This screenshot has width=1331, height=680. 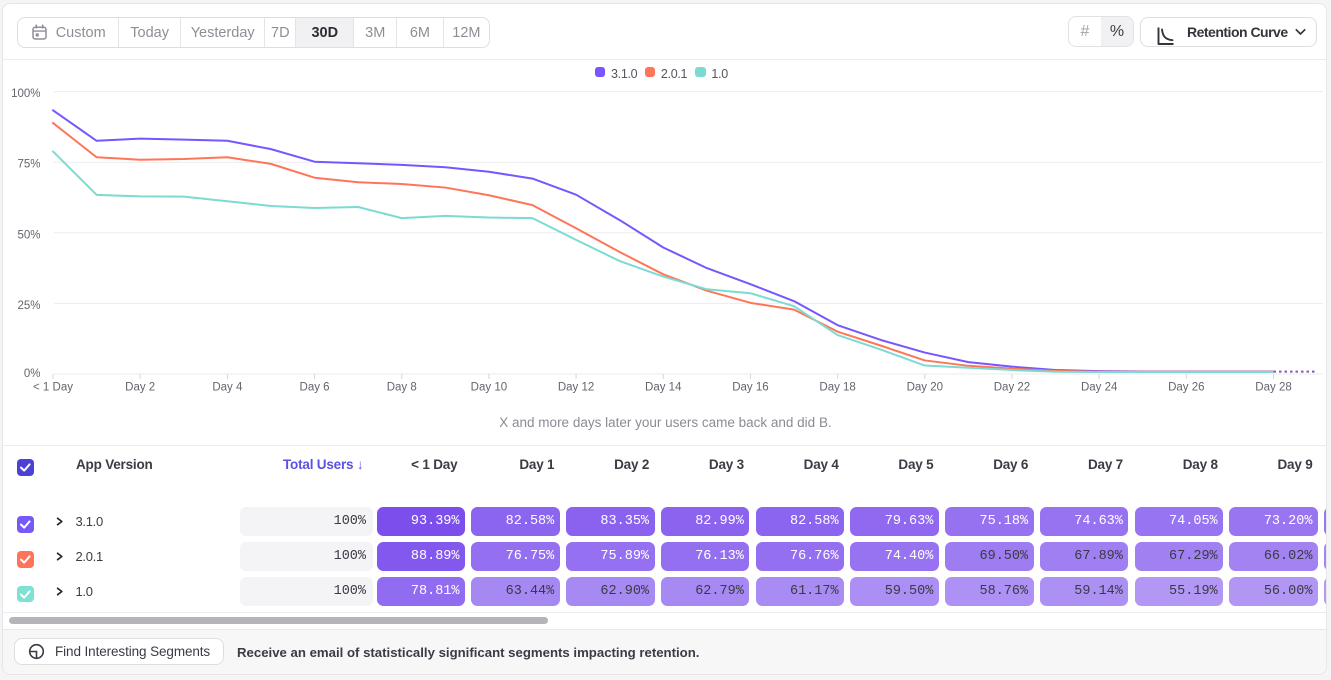 I want to click on svg-text: 50%, so click(x=28, y=235).